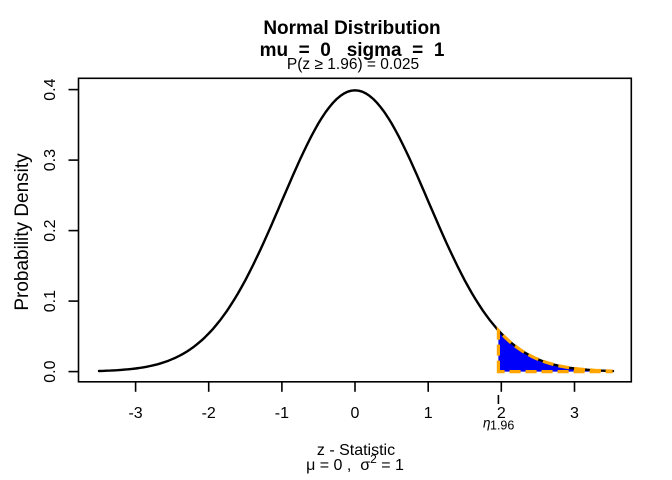 The image size is (672, 480). Describe the element at coordinates (502, 426) in the screenshot. I see `svg-text: 1.96` at that location.